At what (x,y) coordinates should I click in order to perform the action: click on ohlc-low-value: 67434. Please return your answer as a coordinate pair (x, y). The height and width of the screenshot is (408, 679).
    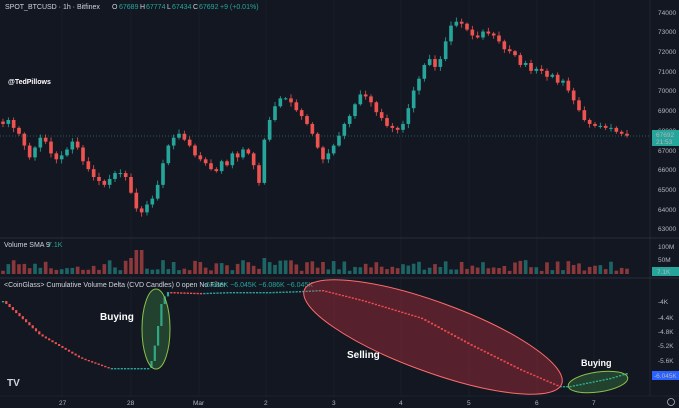
    Looking at the image, I should click on (182, 7).